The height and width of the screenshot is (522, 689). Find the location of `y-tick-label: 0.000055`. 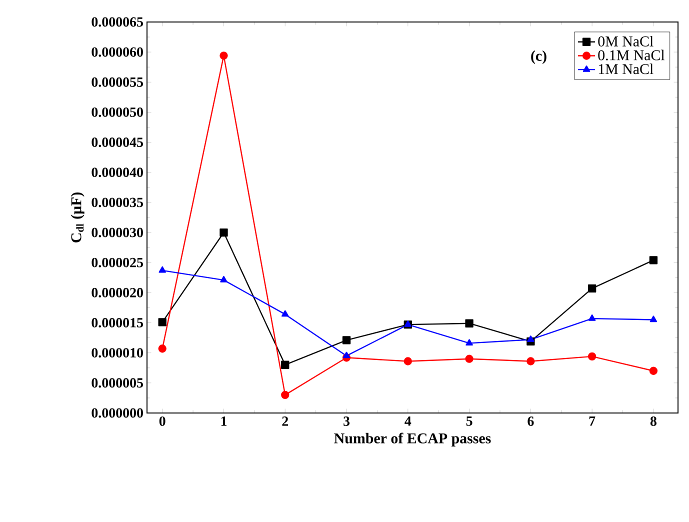

y-tick-label: 0.000055 is located at coordinates (117, 82).